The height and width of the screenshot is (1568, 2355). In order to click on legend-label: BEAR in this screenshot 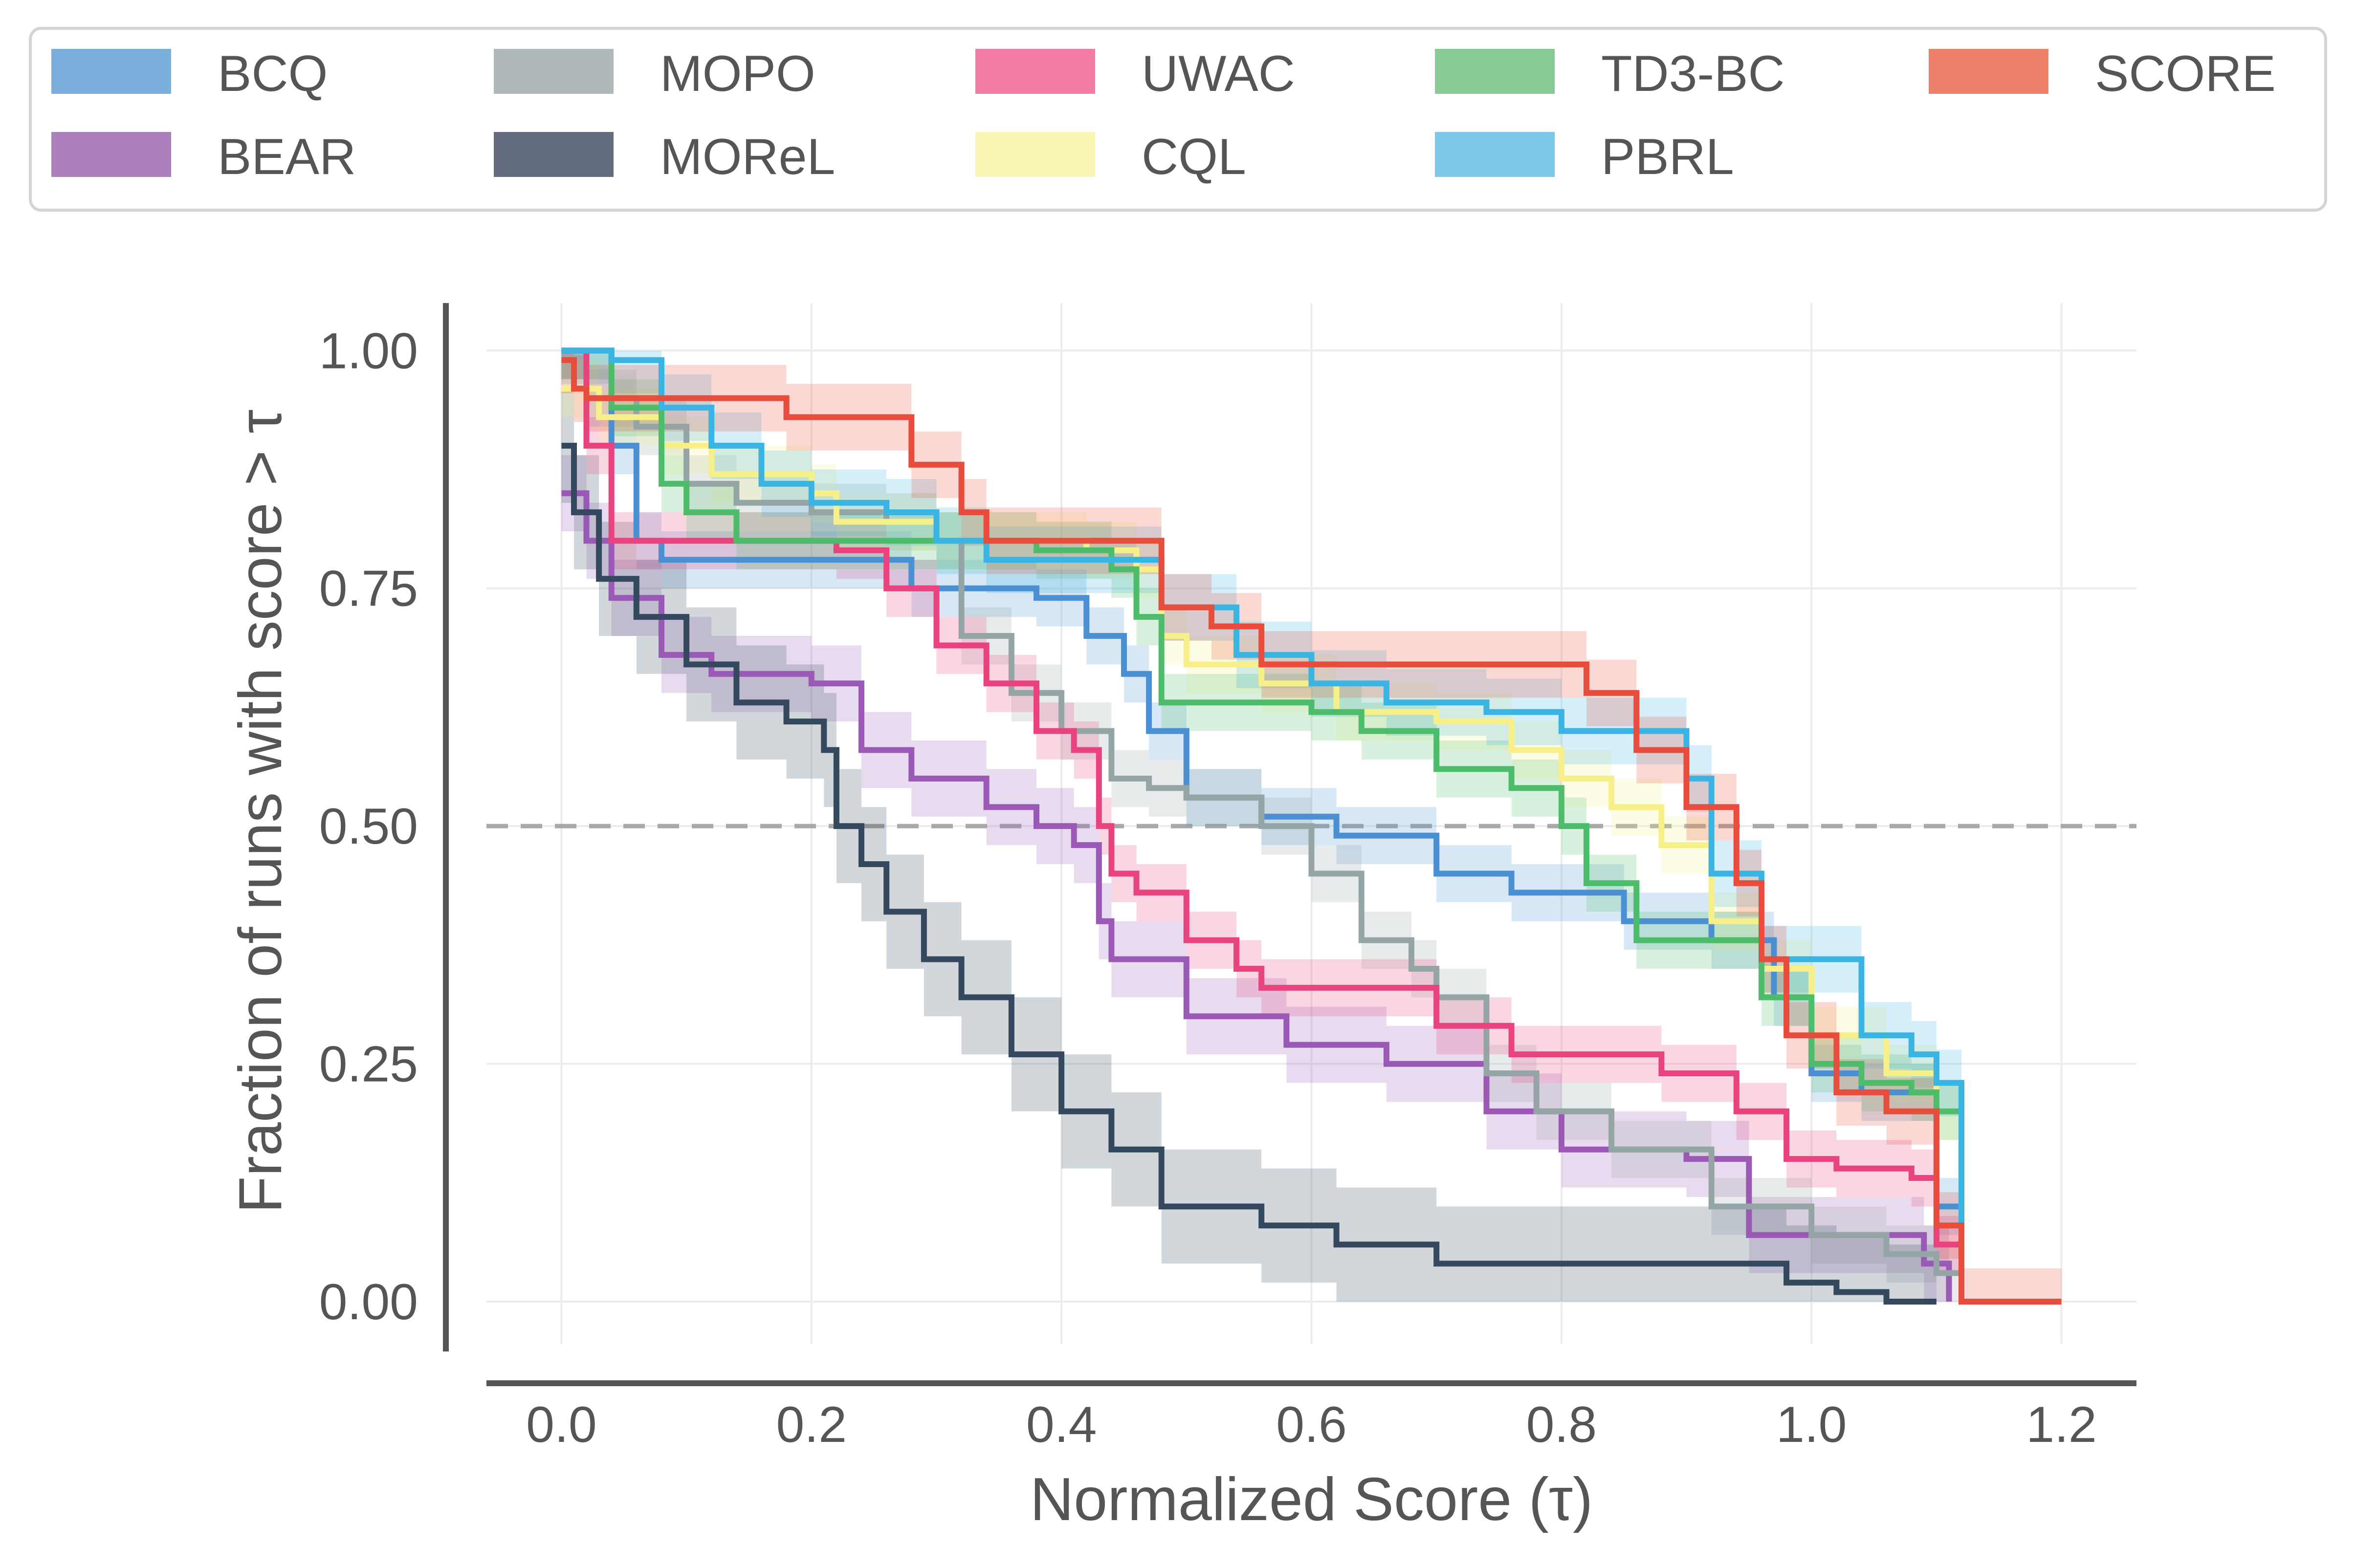, I will do `click(287, 157)`.